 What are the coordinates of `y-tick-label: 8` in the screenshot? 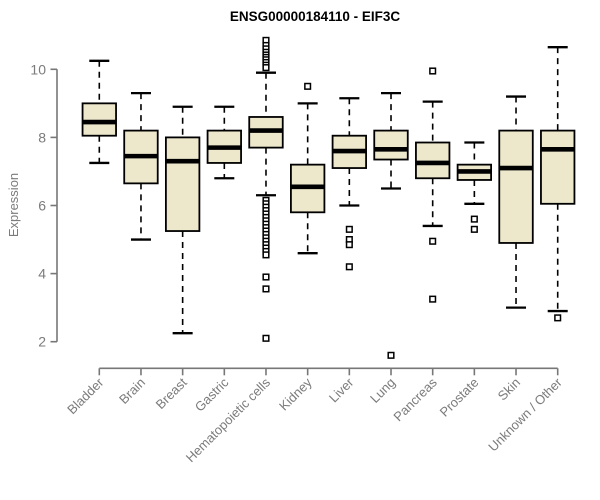 It's located at (42, 137).